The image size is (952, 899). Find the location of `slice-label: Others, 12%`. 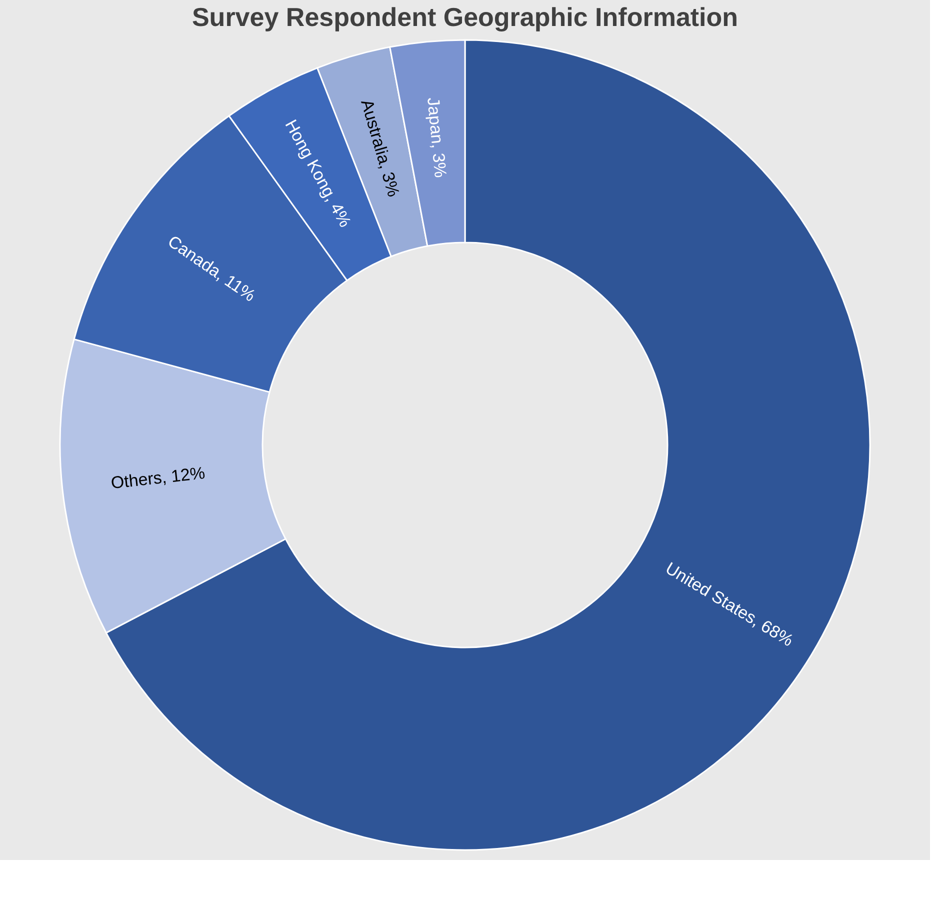

slice-label: Others, 12% is located at coordinates (158, 478).